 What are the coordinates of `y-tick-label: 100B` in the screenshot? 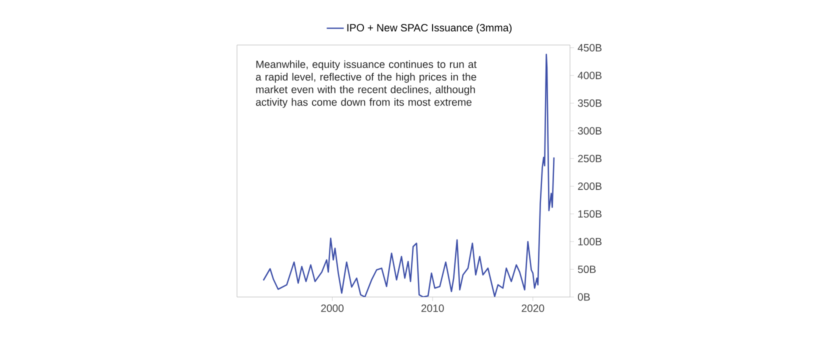 It's located at (590, 242).